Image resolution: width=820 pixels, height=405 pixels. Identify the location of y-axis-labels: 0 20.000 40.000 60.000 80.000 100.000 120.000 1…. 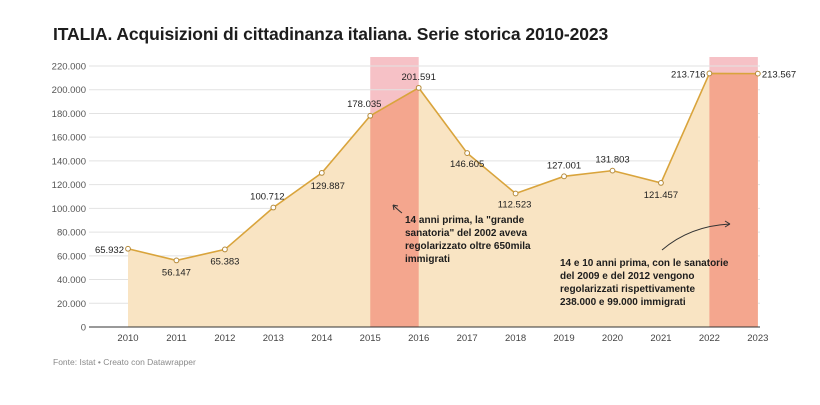
(69, 198).